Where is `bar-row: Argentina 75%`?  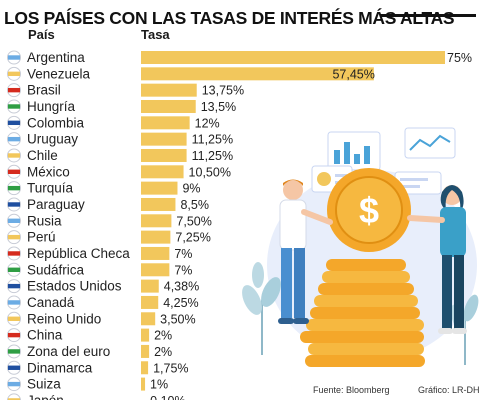
bar-row: Argentina 75% is located at coordinates (239, 57).